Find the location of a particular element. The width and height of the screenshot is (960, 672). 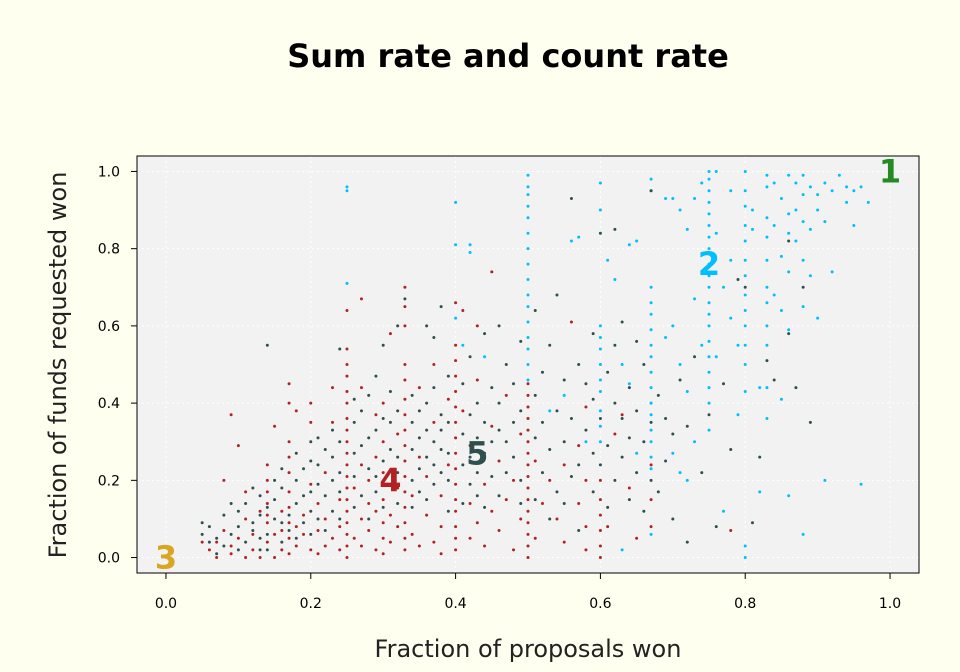

x-tick-label: 0.0 is located at coordinates (166, 604).